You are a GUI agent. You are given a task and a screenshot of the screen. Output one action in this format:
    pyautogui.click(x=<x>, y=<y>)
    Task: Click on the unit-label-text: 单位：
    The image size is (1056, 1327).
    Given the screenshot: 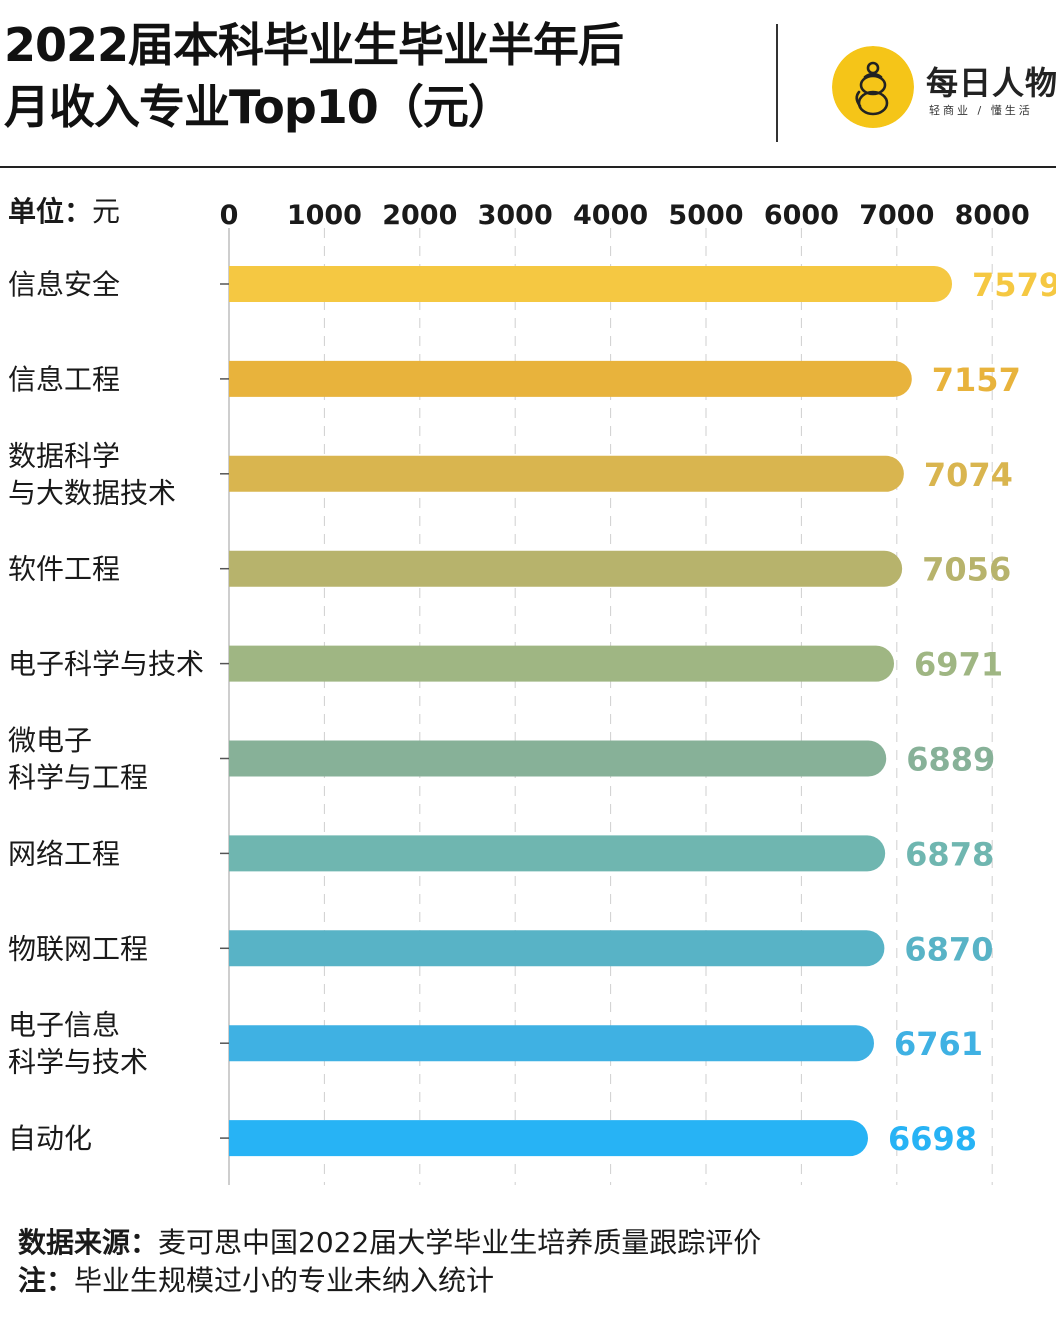 What is the action you would take?
    pyautogui.click(x=50, y=211)
    